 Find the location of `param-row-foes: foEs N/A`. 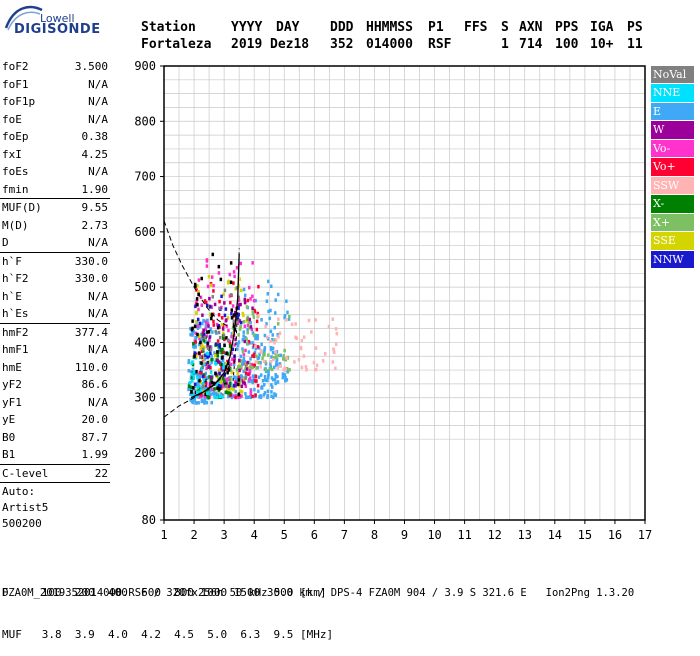

param-row-foes: foEs N/A is located at coordinates (56, 172).